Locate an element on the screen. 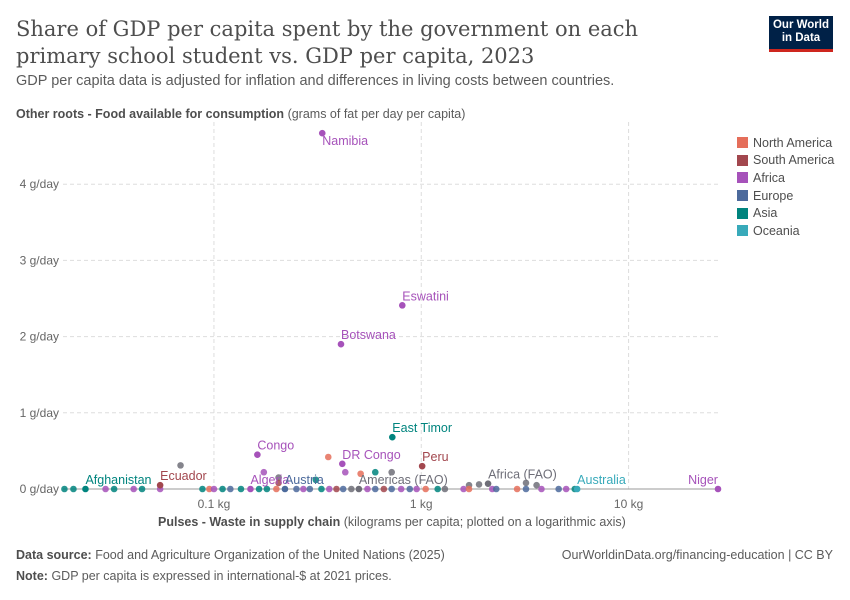 The image size is (850, 600). y-tick-label: 1 g/day is located at coordinates (39, 413).